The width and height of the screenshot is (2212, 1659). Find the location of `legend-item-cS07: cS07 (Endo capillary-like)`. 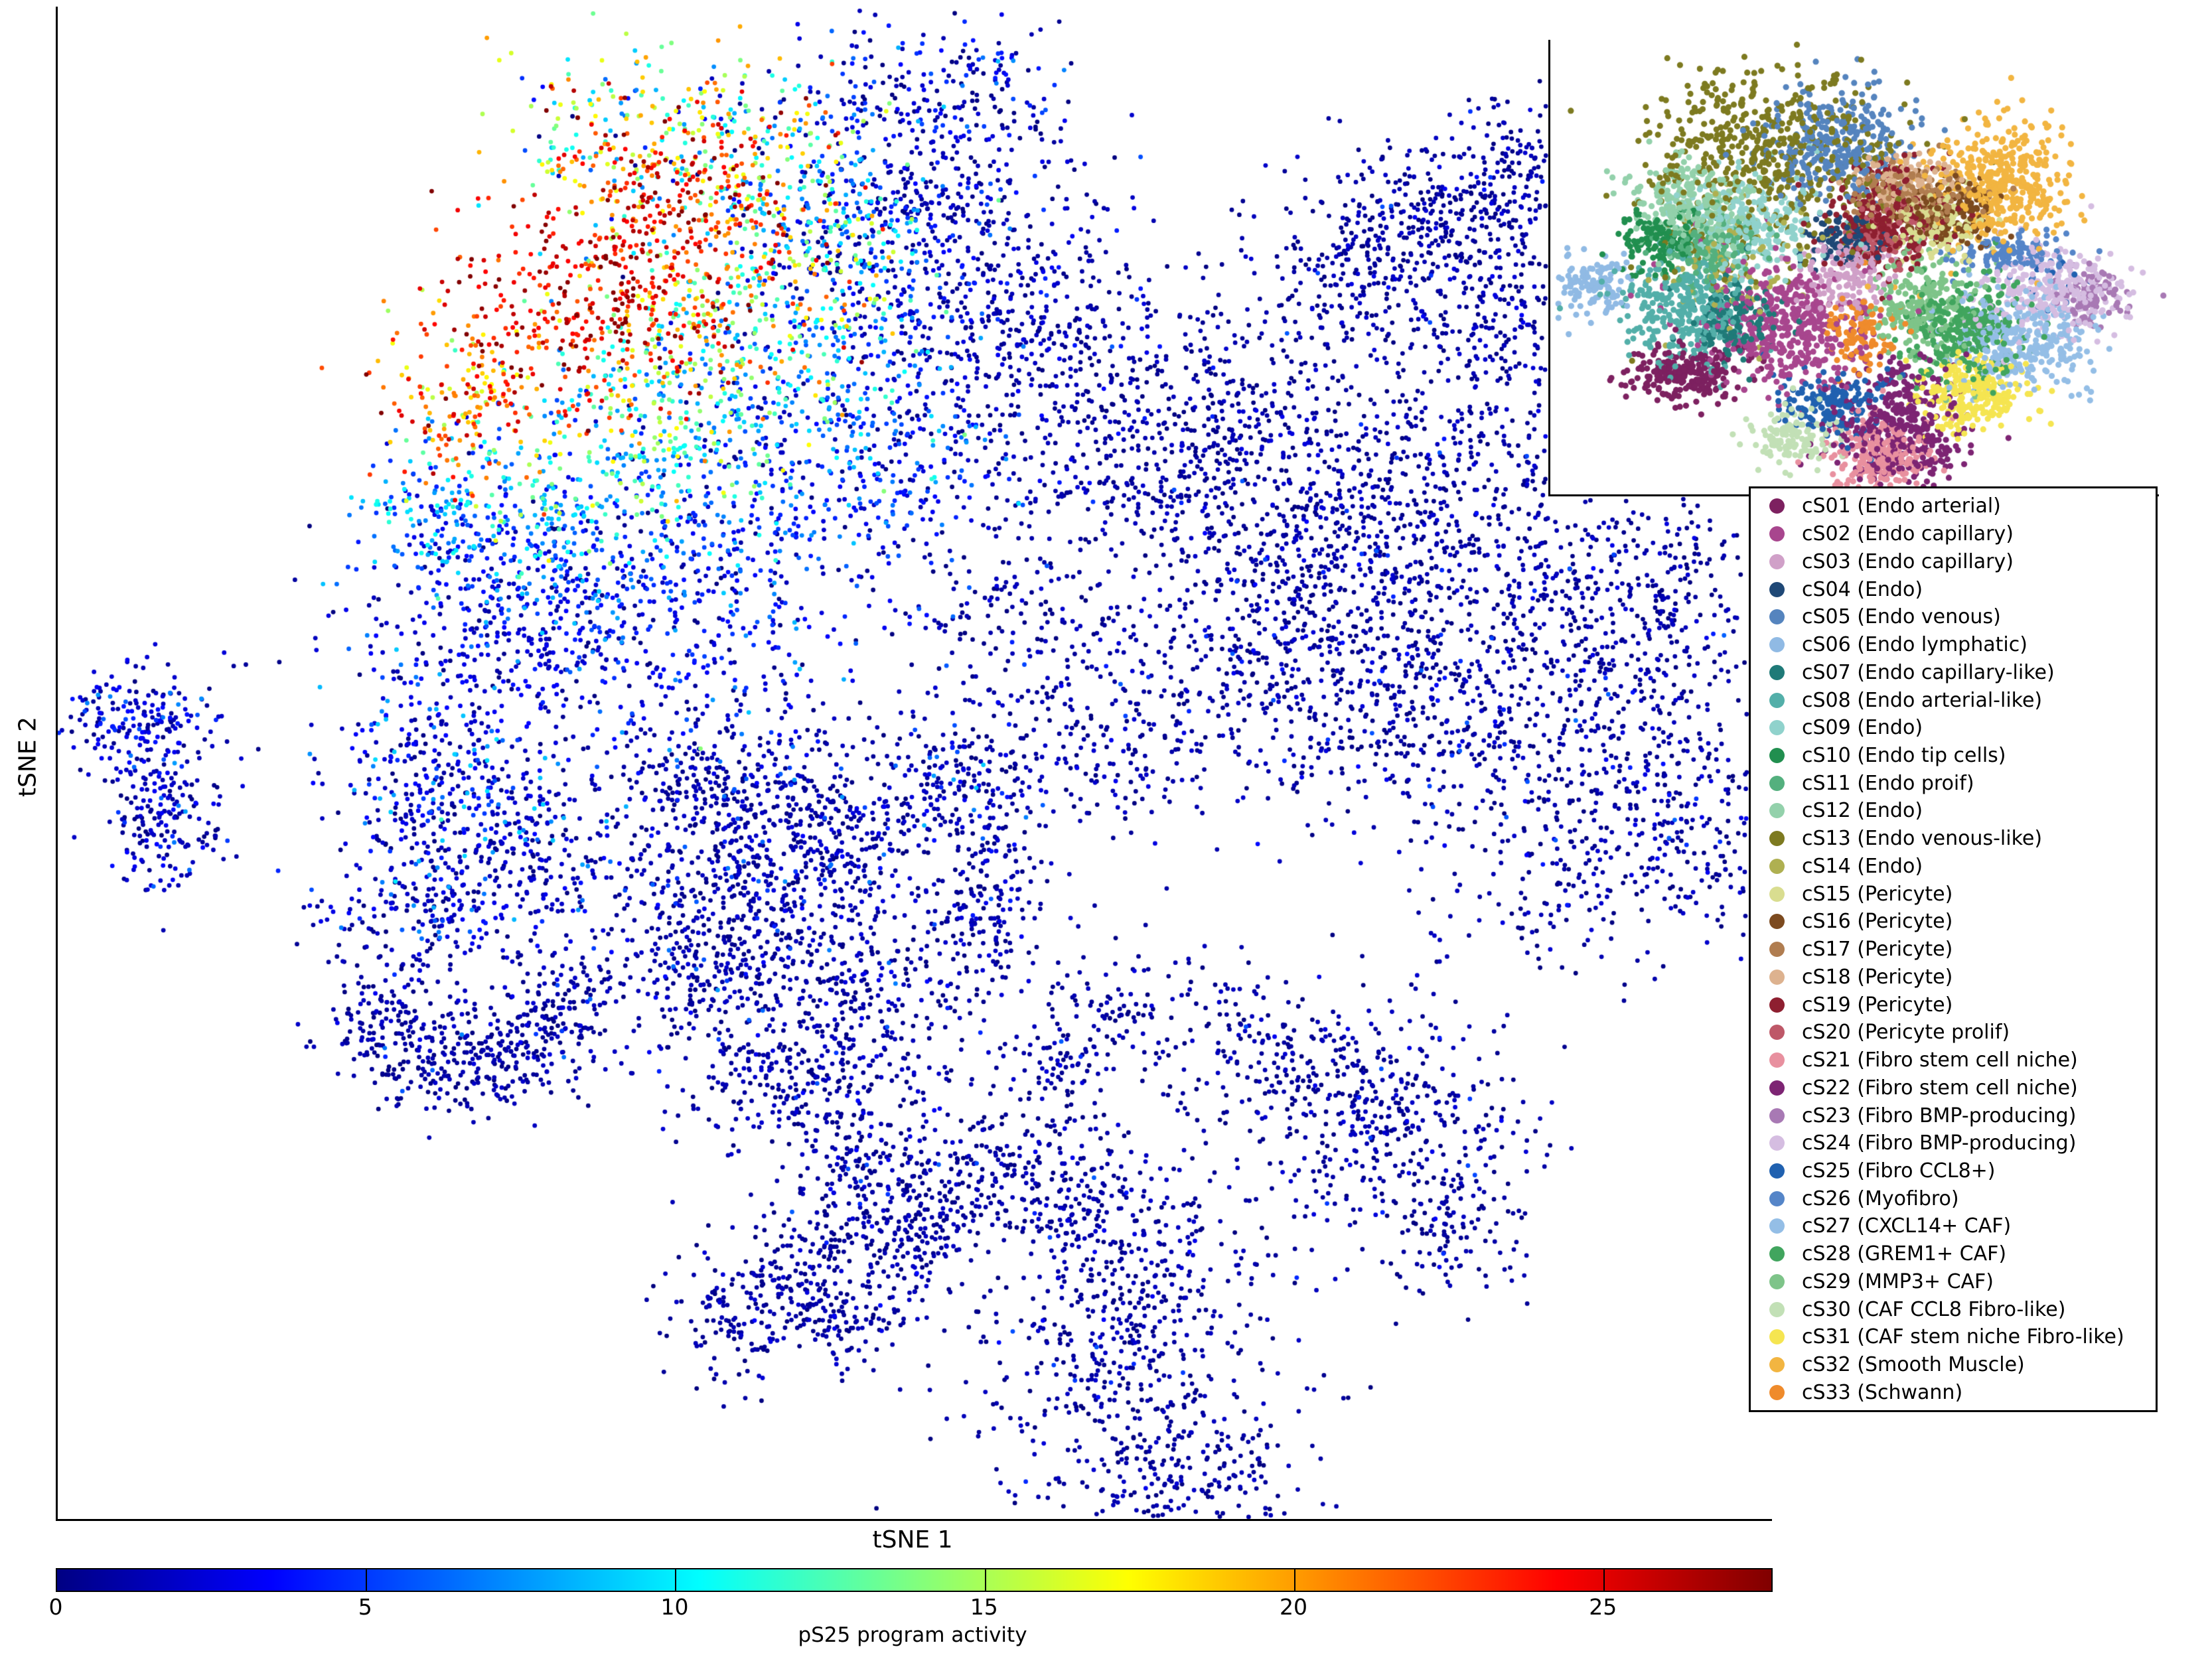

legend-item-cS07: cS07 (Endo capillary-like) is located at coordinates (1954, 672).